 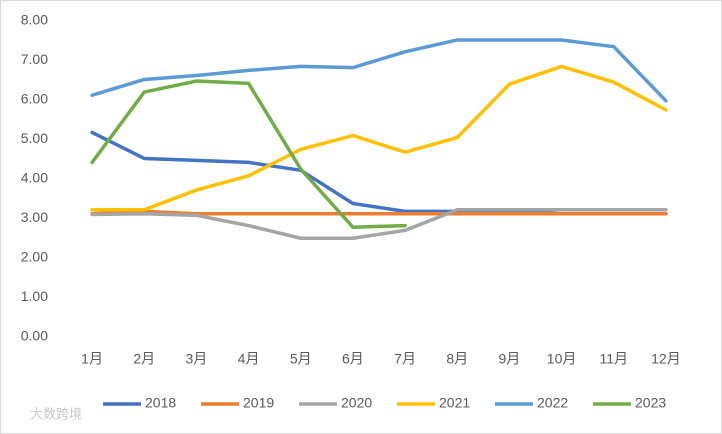 What do you see at coordinates (56, 413) in the screenshot?
I see `watermark: 大数跨境` at bounding box center [56, 413].